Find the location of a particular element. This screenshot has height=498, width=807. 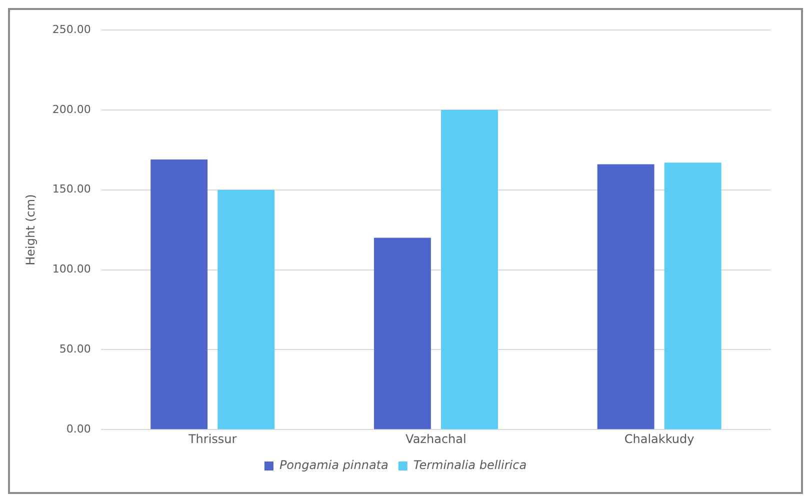

legend-label: Pongamia pinnata is located at coordinates (333, 465).